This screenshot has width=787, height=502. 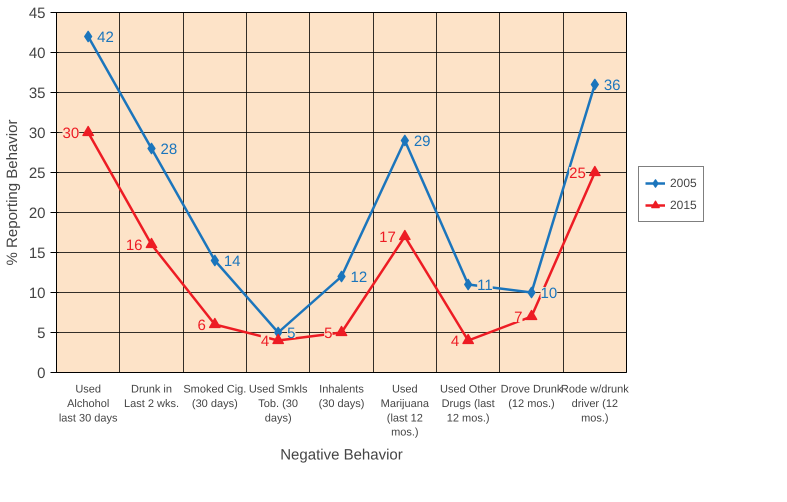 What do you see at coordinates (531, 397) in the screenshot?
I see `x-tick-label: Drove Drunk (12 mos.)` at bounding box center [531, 397].